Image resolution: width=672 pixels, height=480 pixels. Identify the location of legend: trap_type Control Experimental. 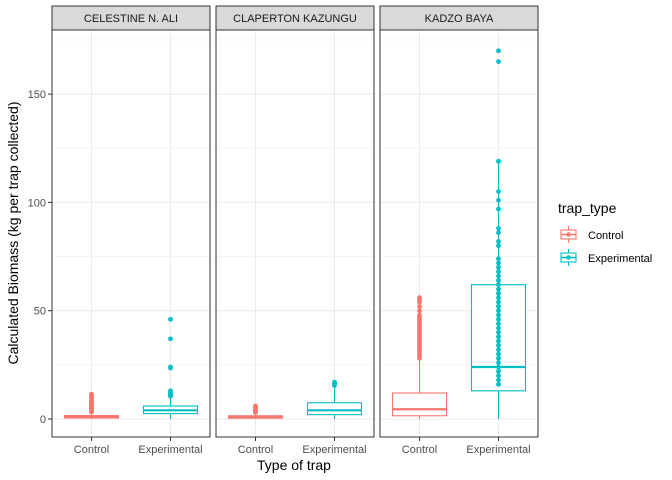
(605, 234).